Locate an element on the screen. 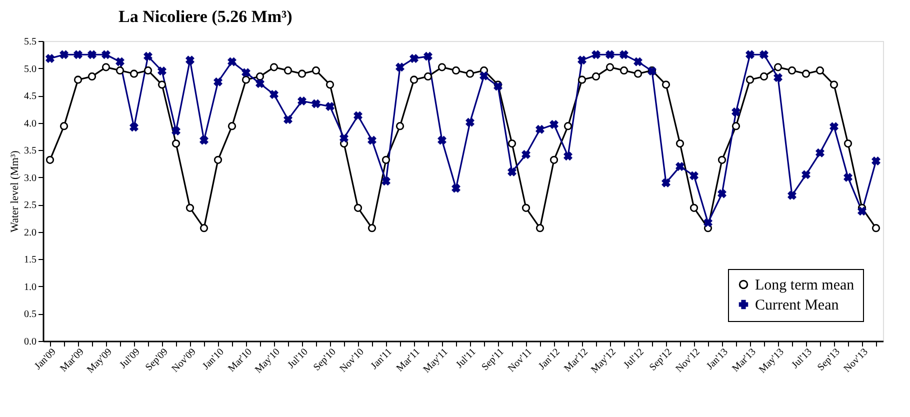 The width and height of the screenshot is (910, 417). y-tick-label: 2.5 is located at coordinates (30, 206).